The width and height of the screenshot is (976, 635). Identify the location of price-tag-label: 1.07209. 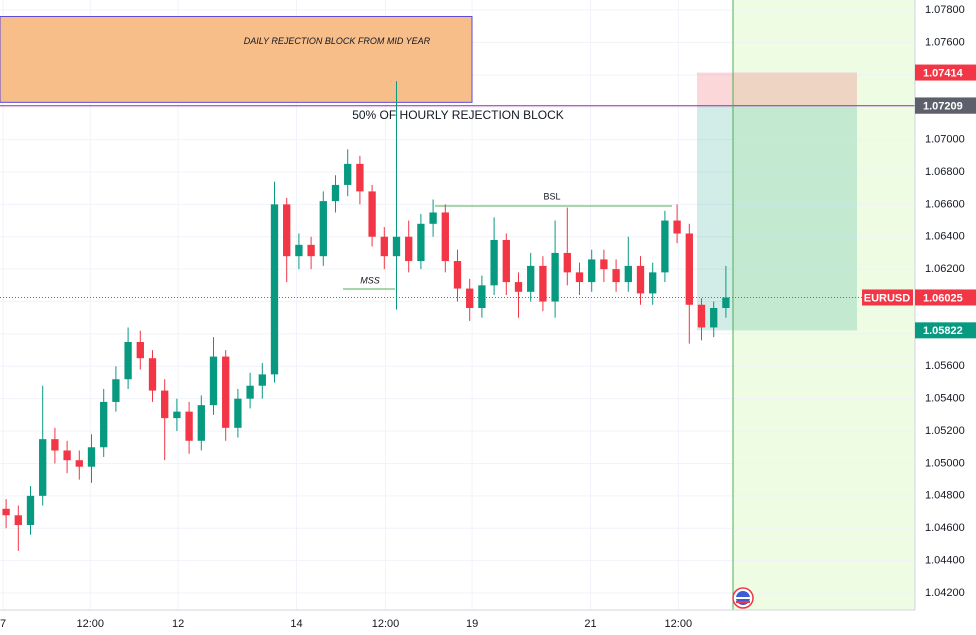
(943, 107).